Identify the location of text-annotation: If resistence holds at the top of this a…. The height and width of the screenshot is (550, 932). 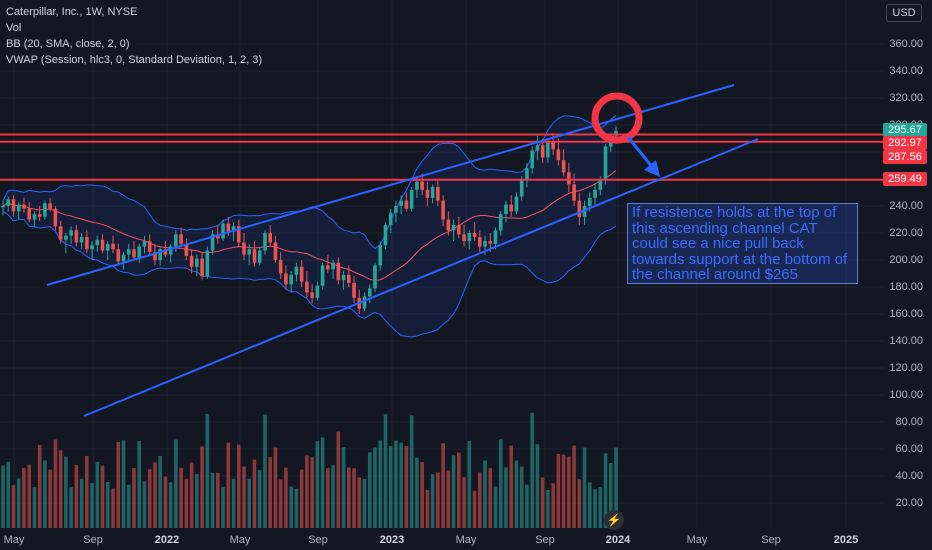
(742, 243).